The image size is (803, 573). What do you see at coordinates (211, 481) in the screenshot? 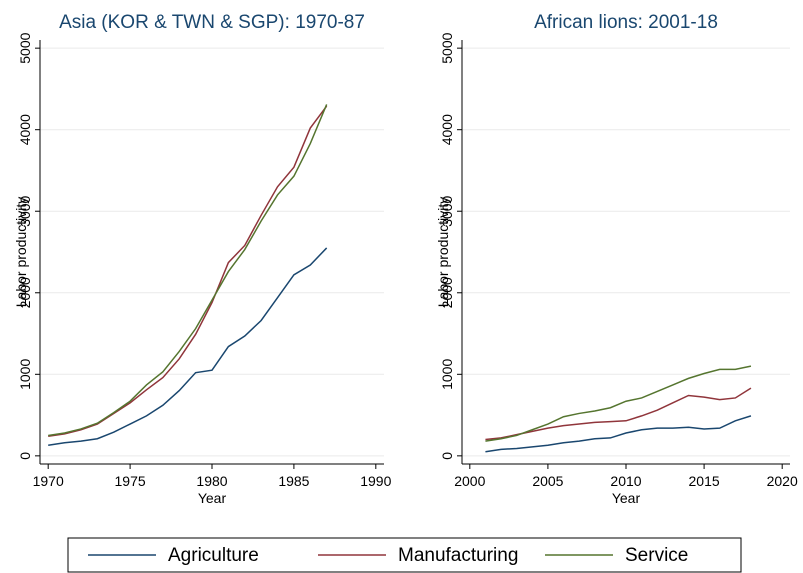
I see `x-tick-label: 1980` at bounding box center [211, 481].